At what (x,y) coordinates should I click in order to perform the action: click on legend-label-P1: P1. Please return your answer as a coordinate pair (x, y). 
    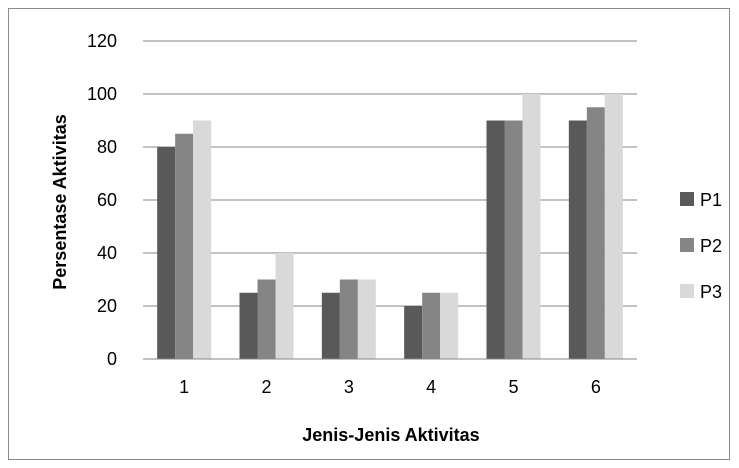
    Looking at the image, I should click on (711, 200).